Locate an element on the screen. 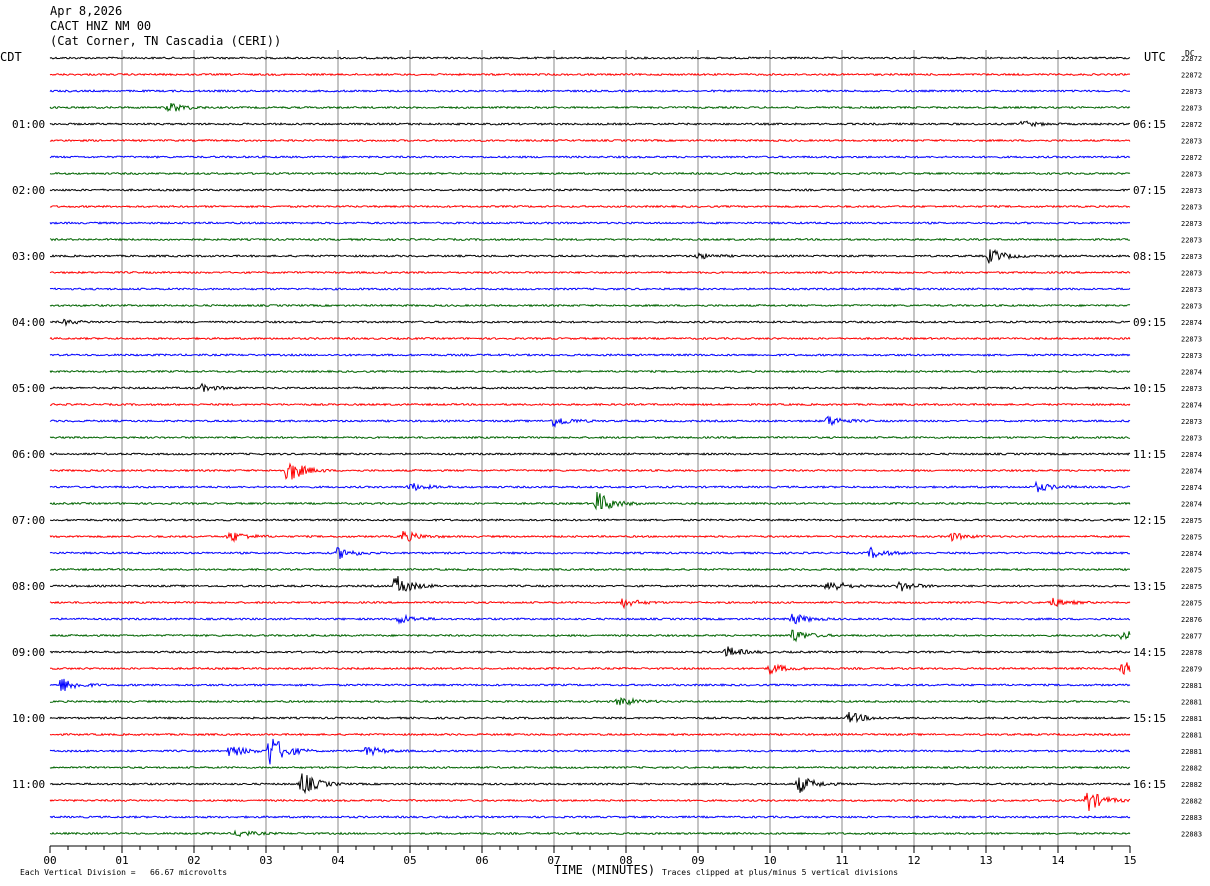 The width and height of the screenshot is (1210, 886). utc-hour-label: 11:15 is located at coordinates (1149, 454).